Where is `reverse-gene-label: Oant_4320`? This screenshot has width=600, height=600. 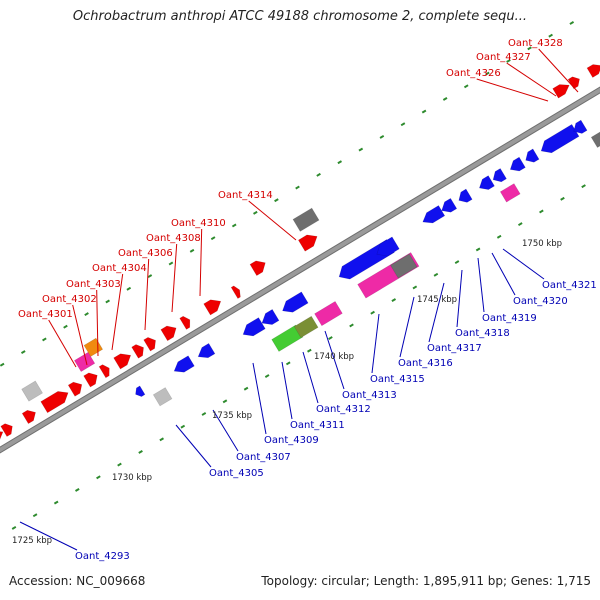
reverse-gene-label: Oant_4320 is located at coordinates (540, 301).